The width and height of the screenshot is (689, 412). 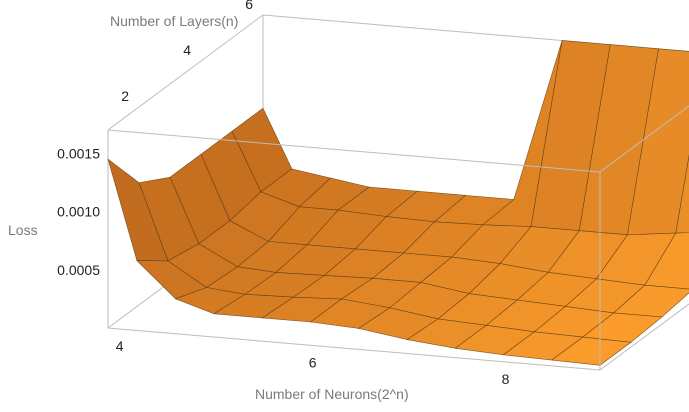 What do you see at coordinates (23, 230) in the screenshot?
I see `z-axis-title: Loss` at bounding box center [23, 230].